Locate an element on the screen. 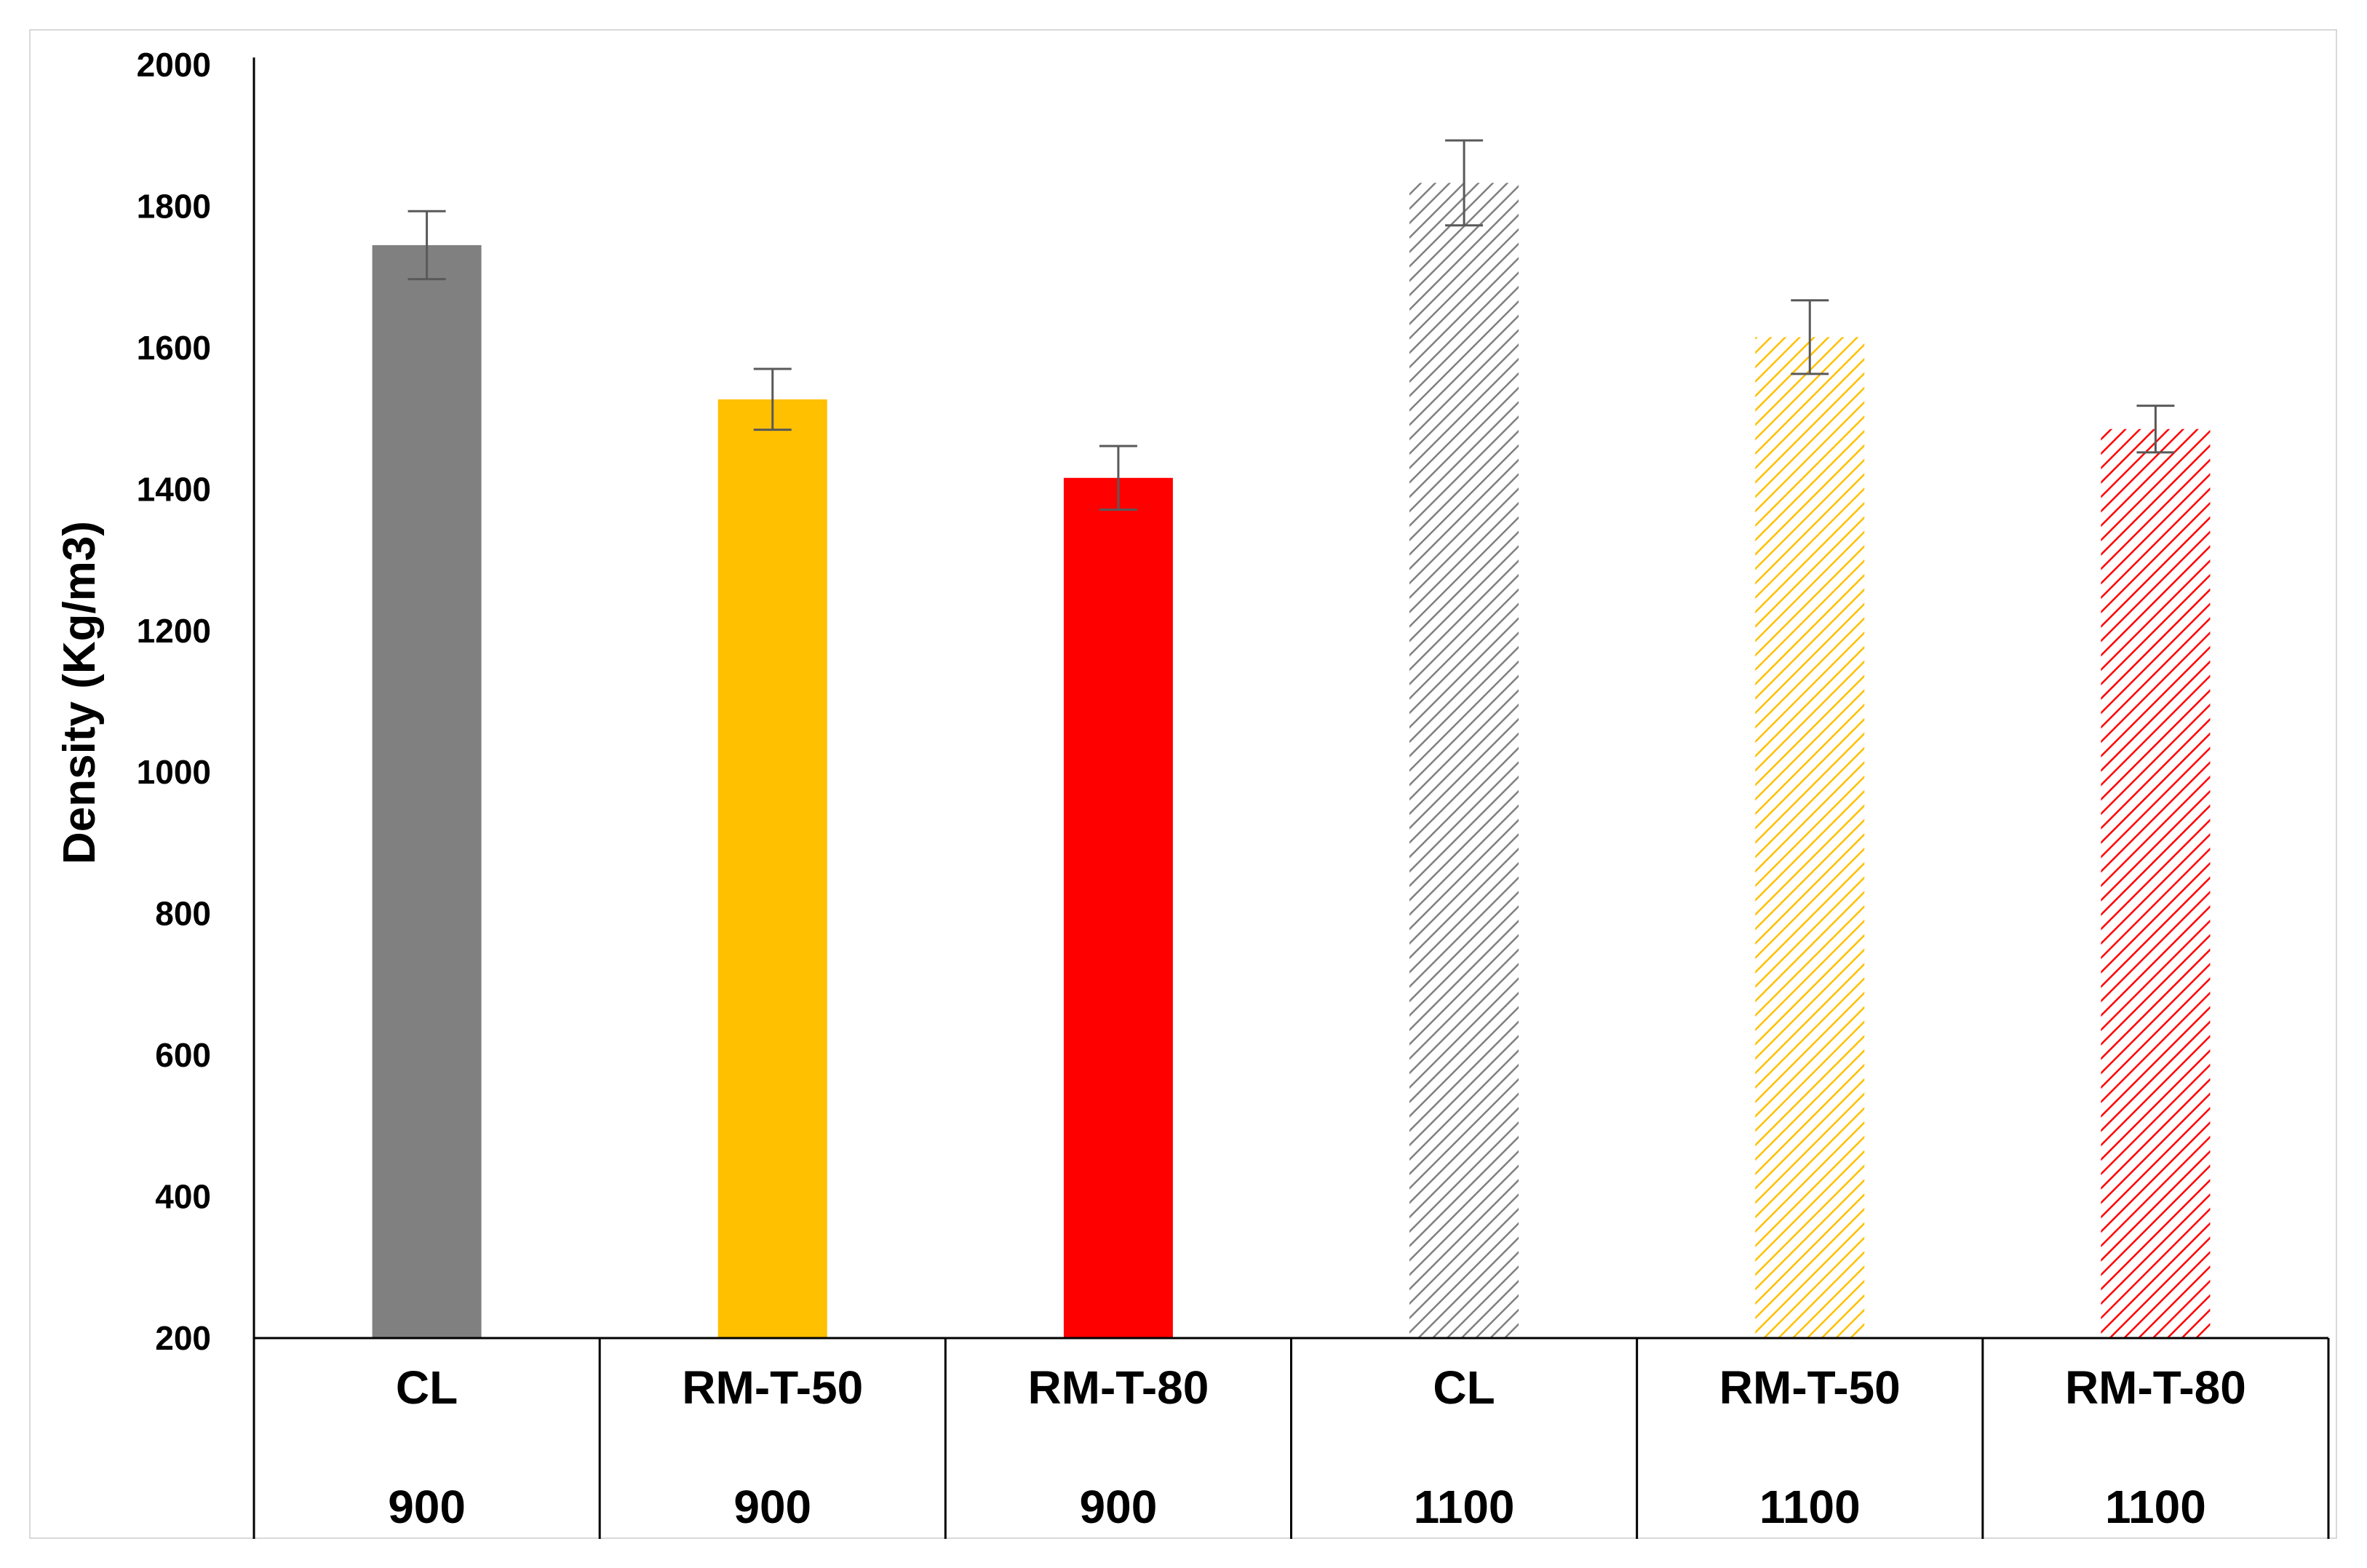  y-tick-label: 1600 is located at coordinates (174, 348).